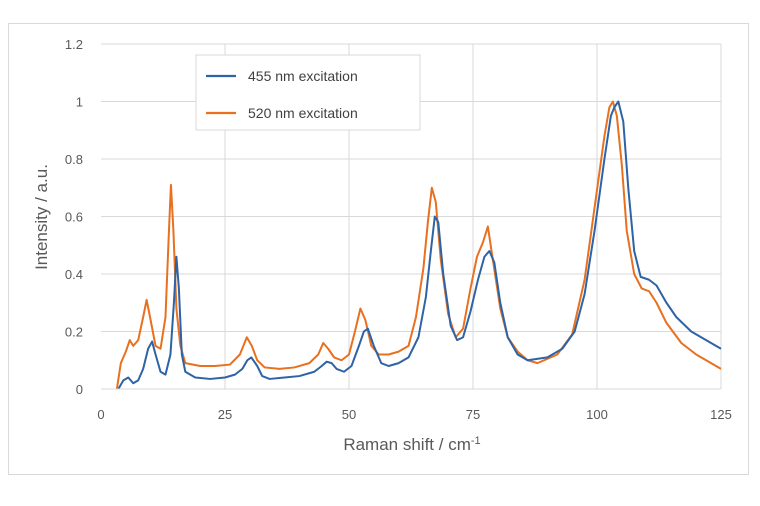 Image resolution: width=760 pixels, height=506 pixels. What do you see at coordinates (74, 159) in the screenshot?
I see `y-tick-label: 0.8` at bounding box center [74, 159].